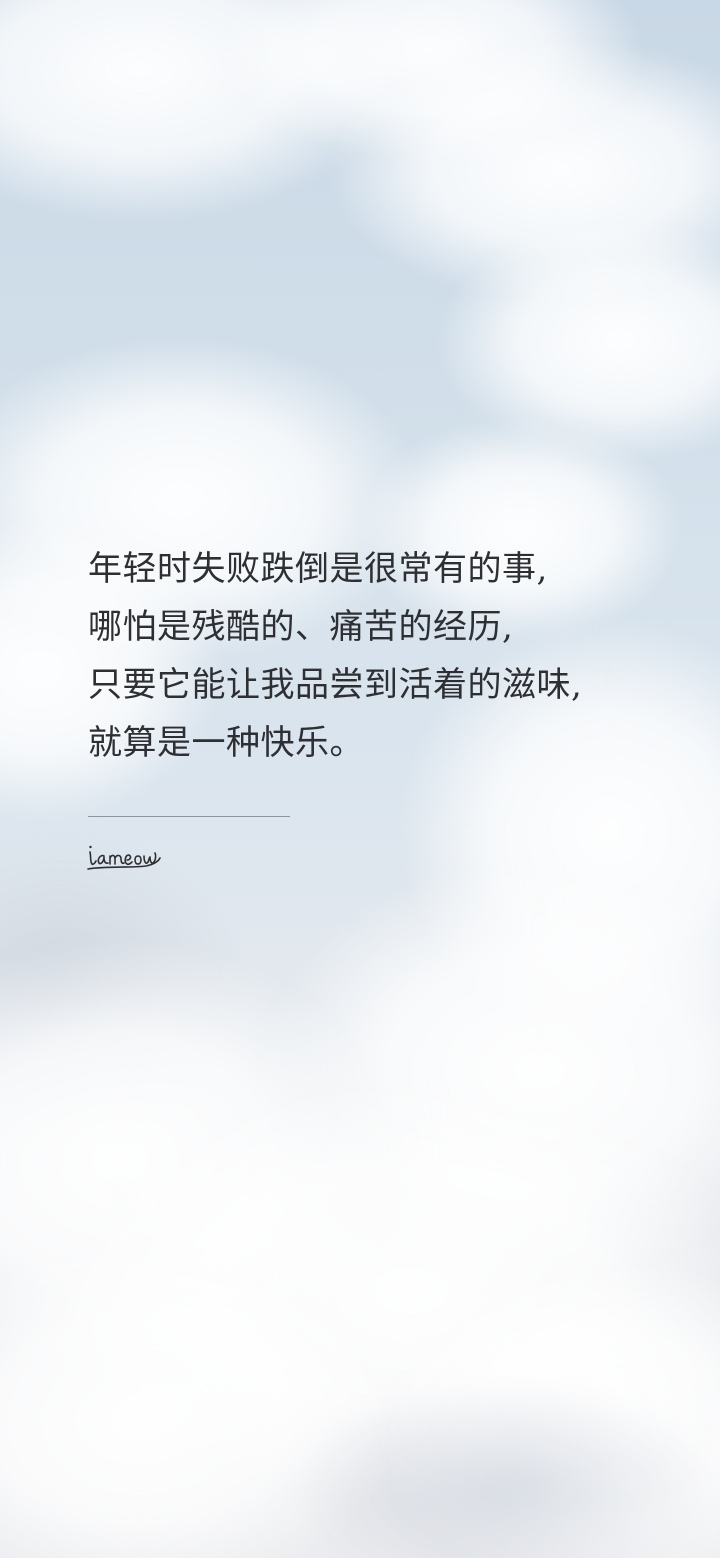  What do you see at coordinates (226, 743) in the screenshot?
I see `quote-line: 就算是一种快乐。` at bounding box center [226, 743].